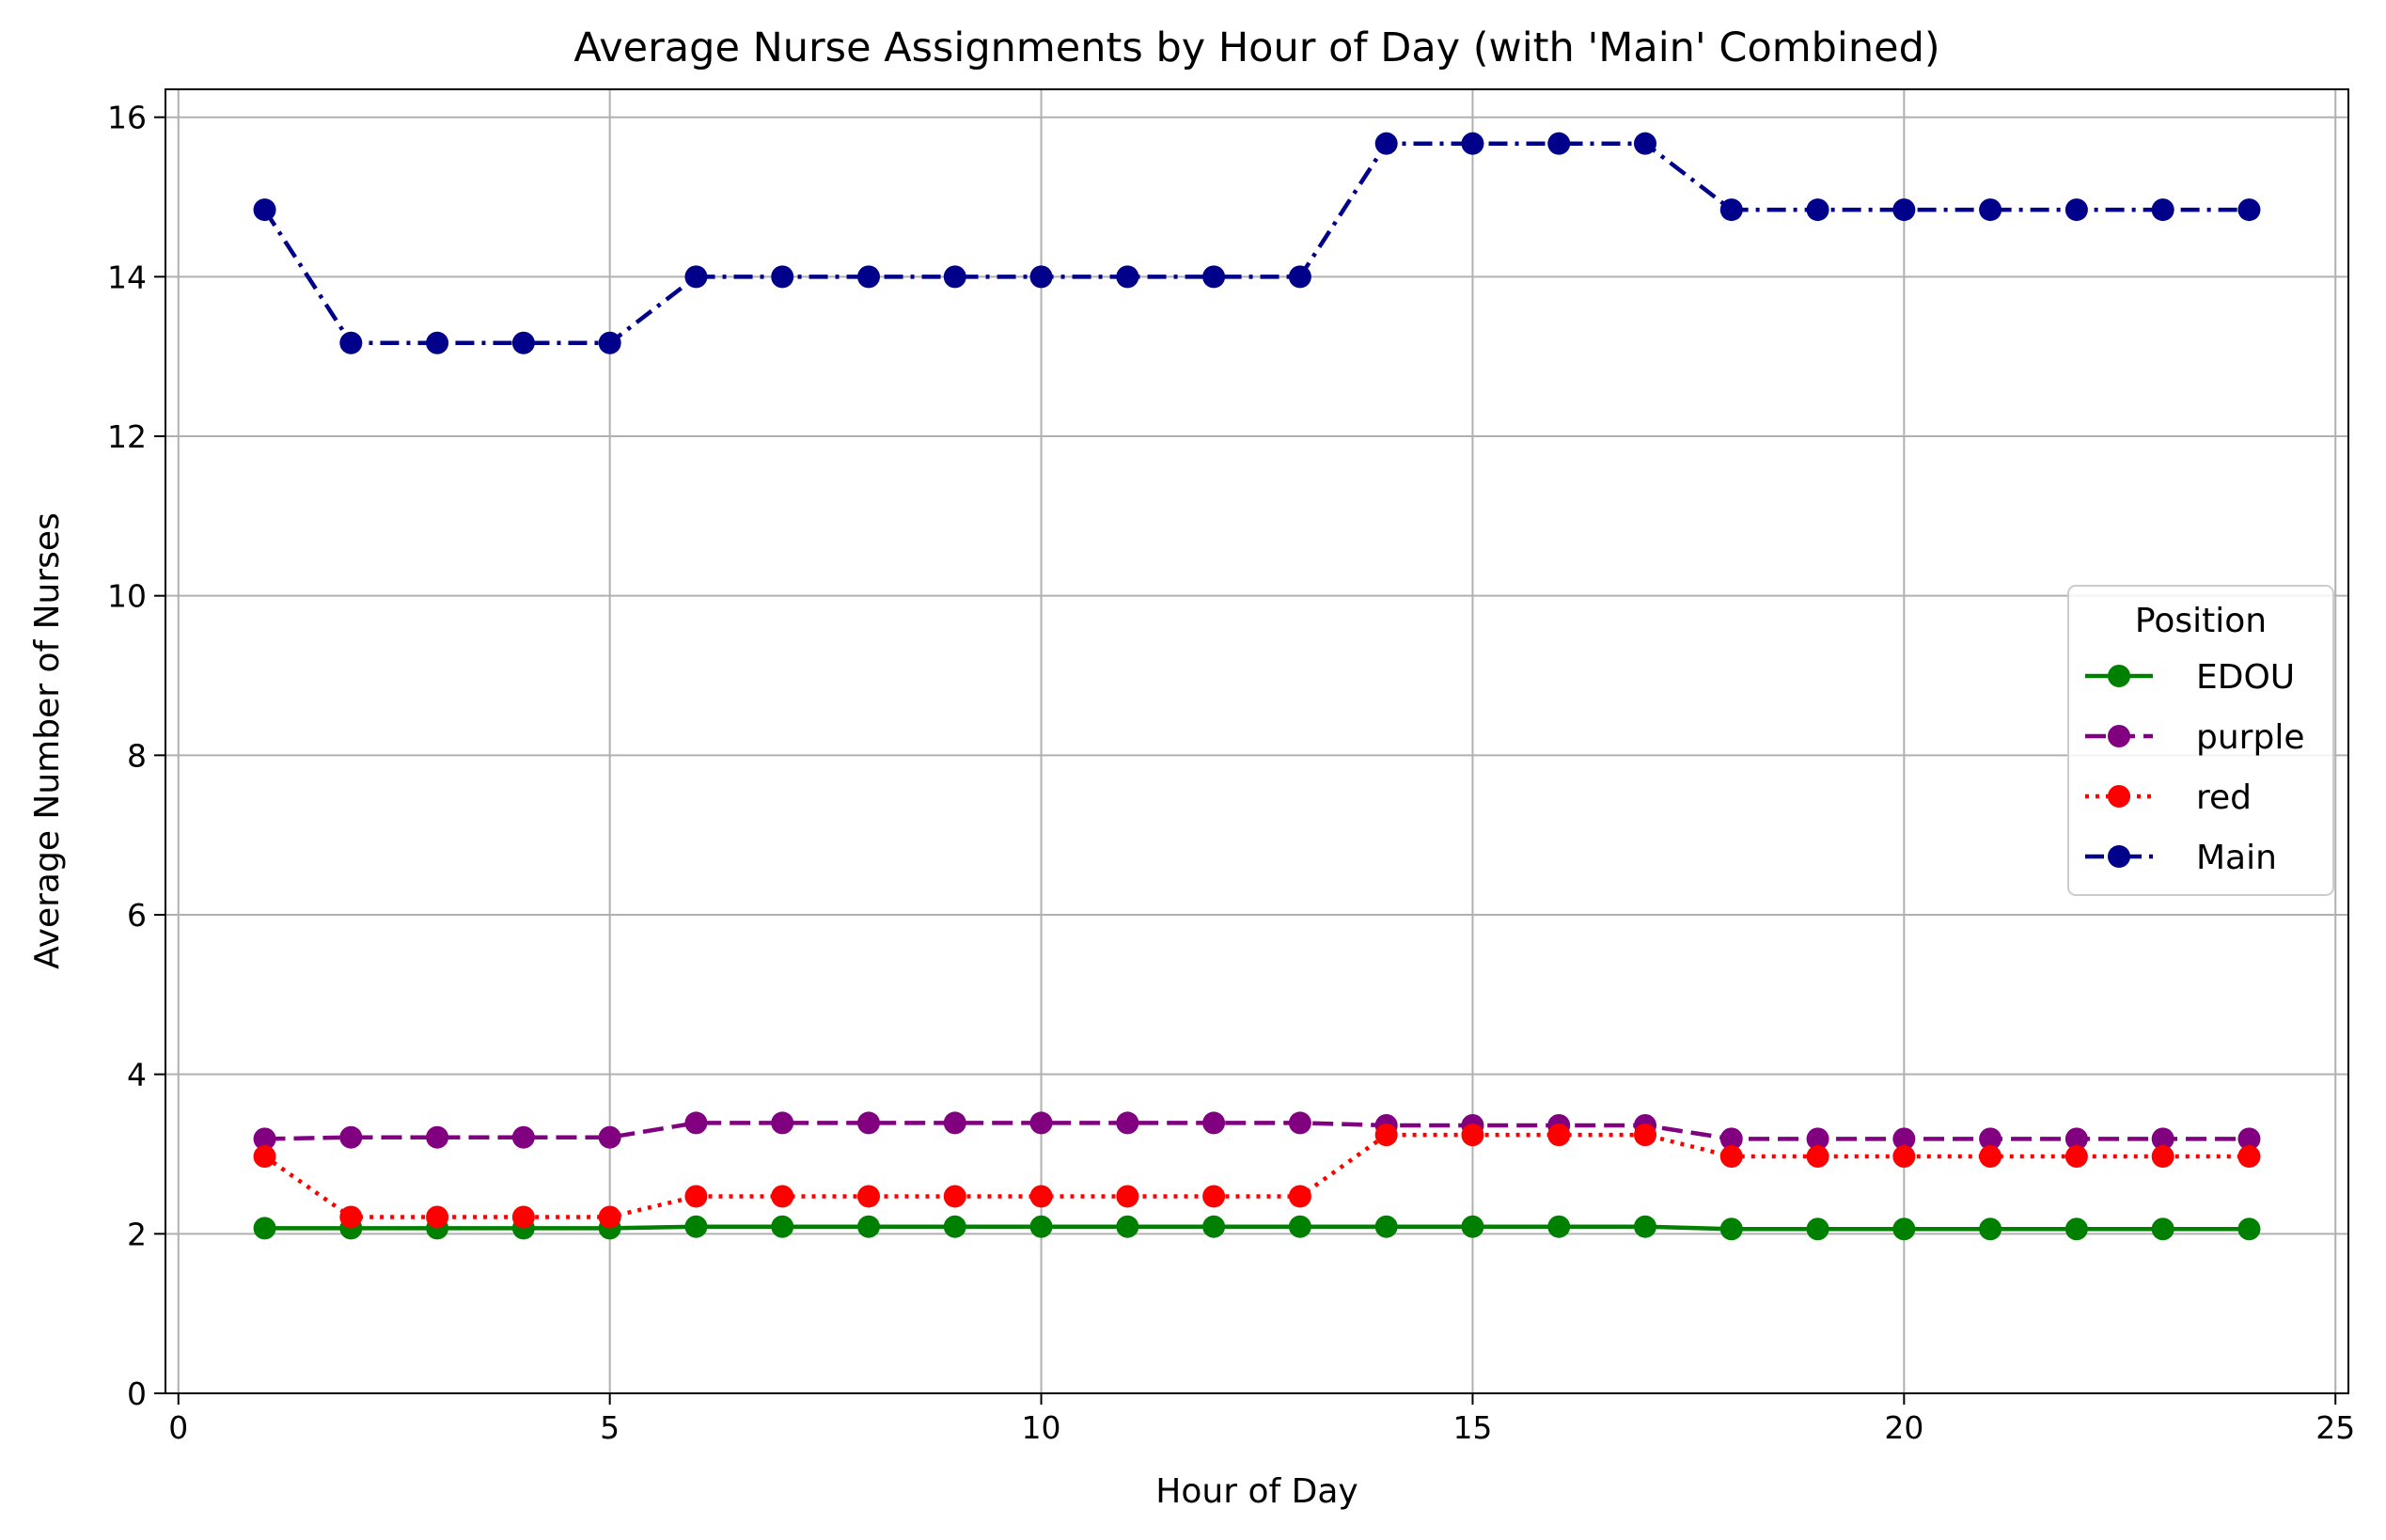 This screenshot has height=1540, width=2386. What do you see at coordinates (137, 1393) in the screenshot?
I see `y-tick-label: 0` at bounding box center [137, 1393].